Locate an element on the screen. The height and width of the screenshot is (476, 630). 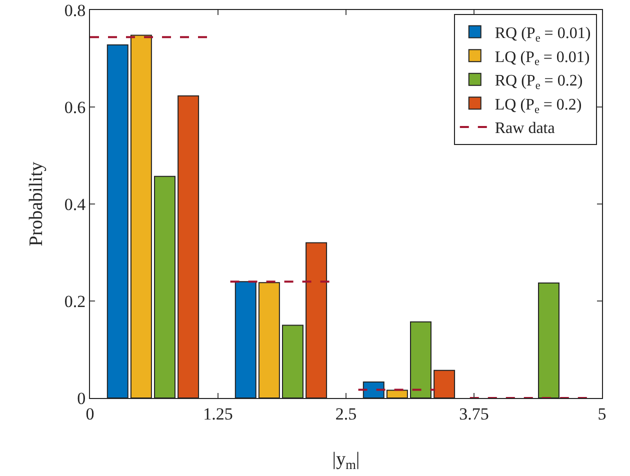
x-tick-label: 5 is located at coordinates (602, 414).